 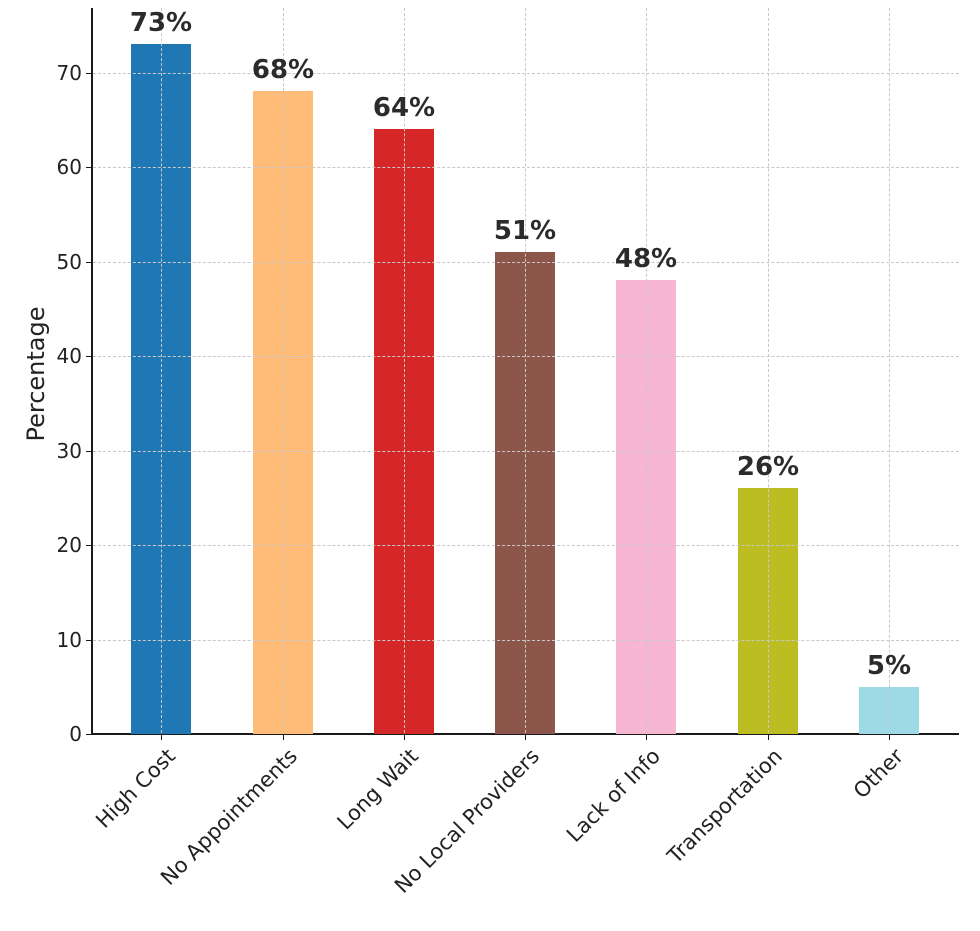 What do you see at coordinates (724, 806) in the screenshot?
I see `x-tick-label: Transportation` at bounding box center [724, 806].